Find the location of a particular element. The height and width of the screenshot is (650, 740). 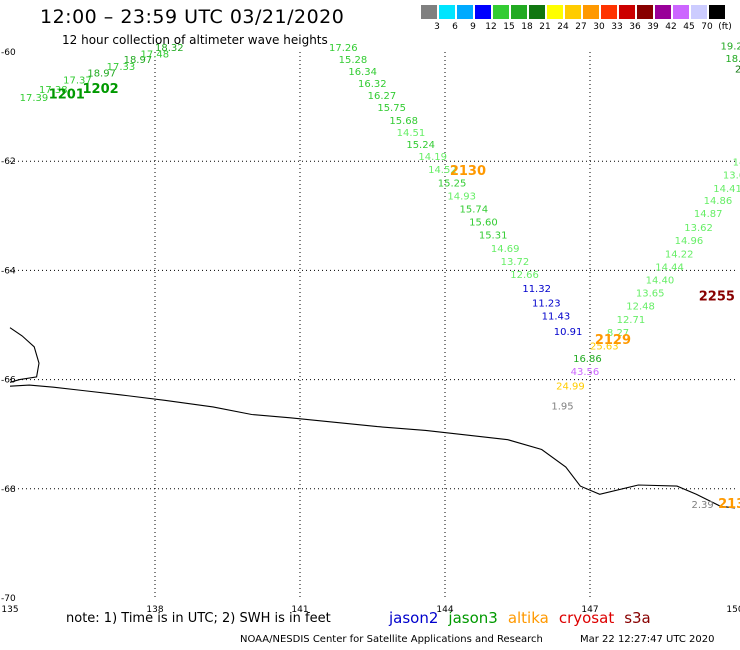

swh-value: 1.95 is located at coordinates (562, 407).